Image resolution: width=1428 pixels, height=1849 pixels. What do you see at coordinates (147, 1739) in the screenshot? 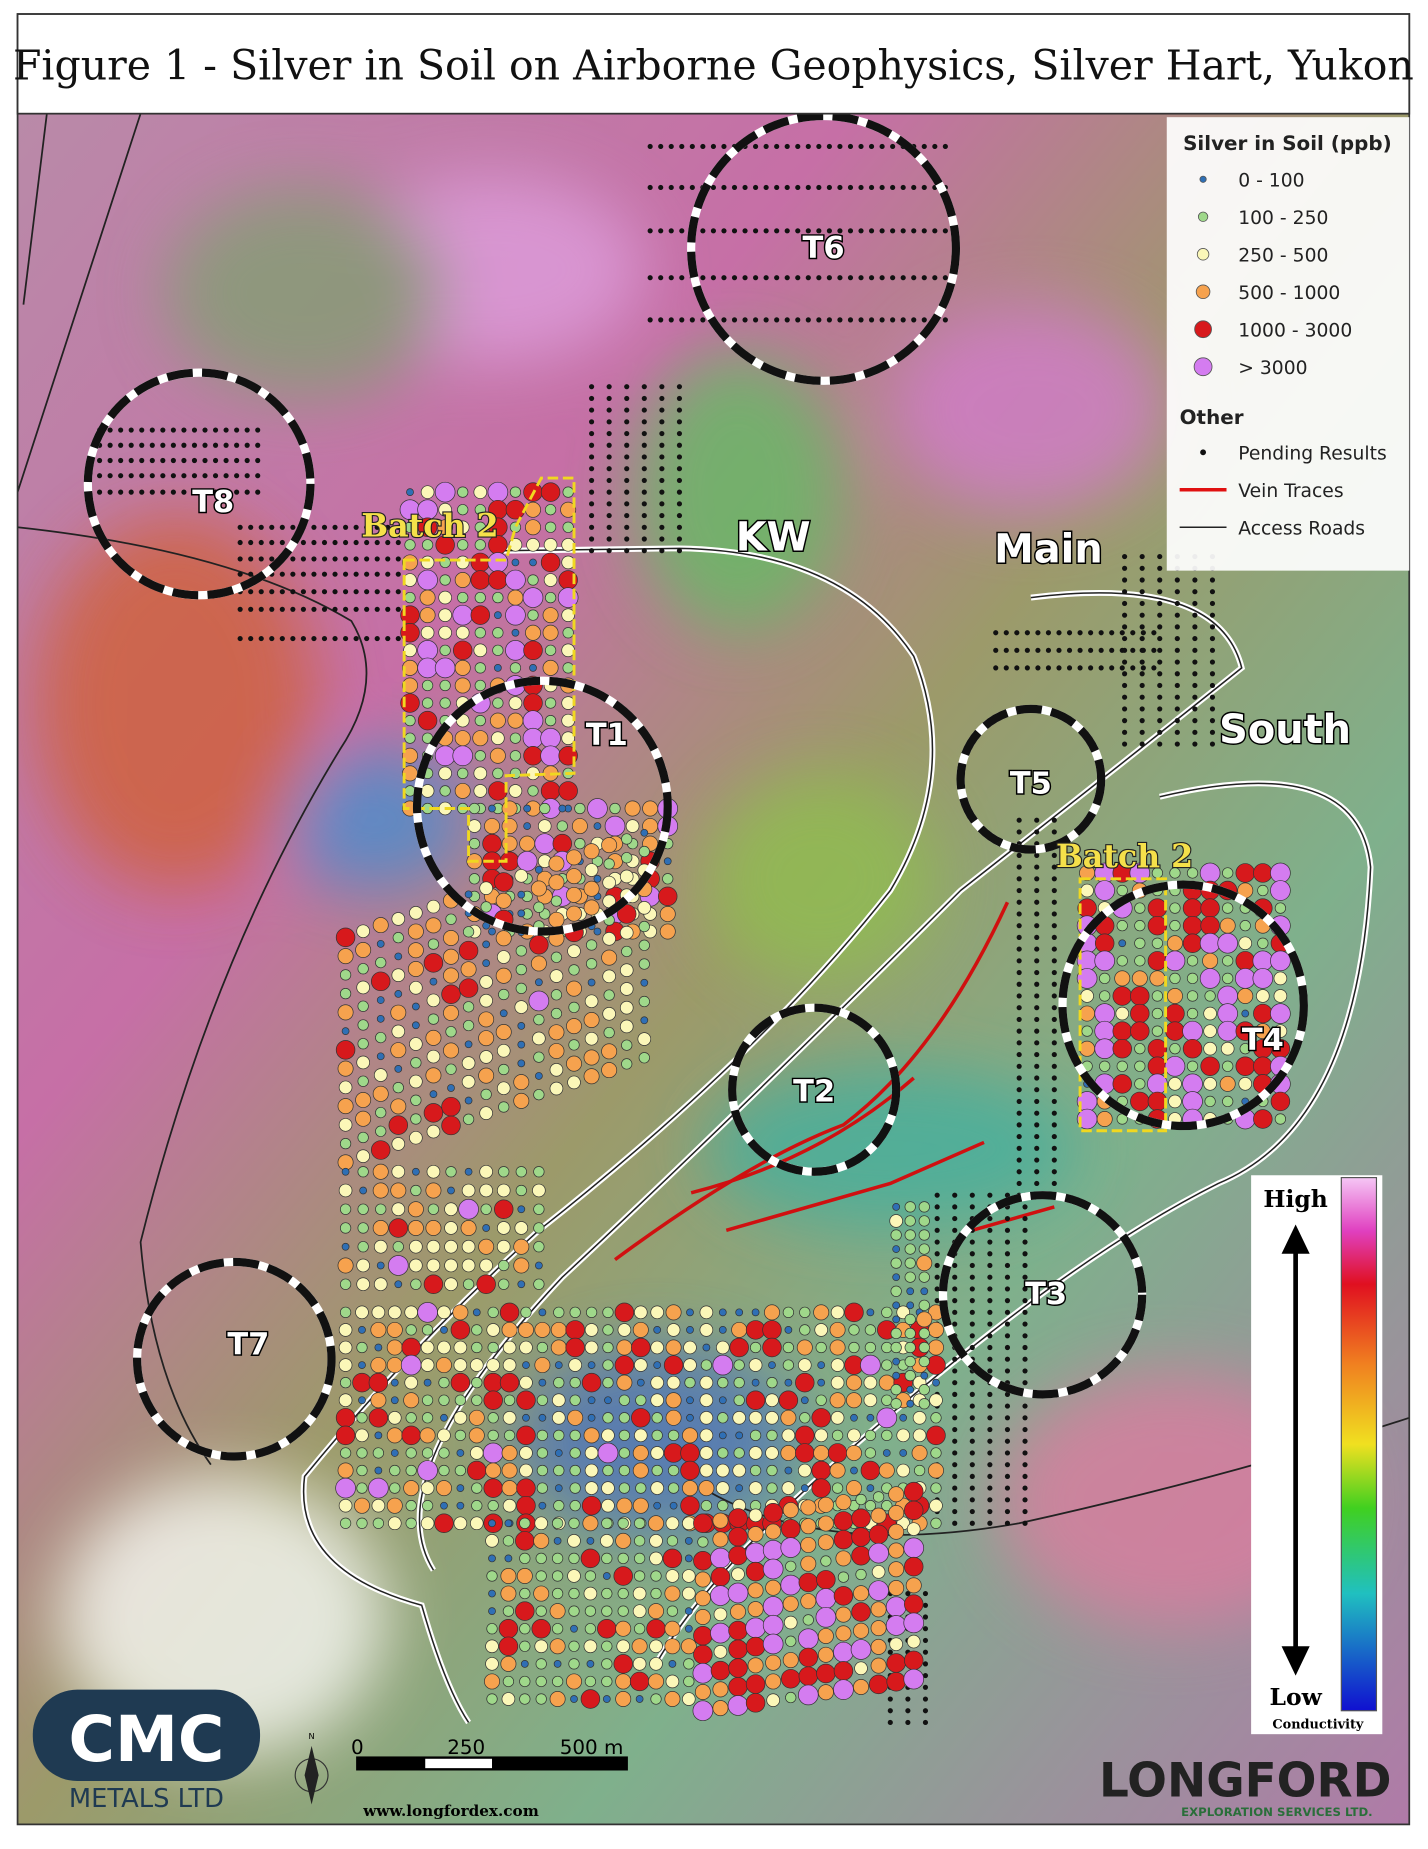
I see `cmc-logo-text: CMC` at bounding box center [147, 1739].